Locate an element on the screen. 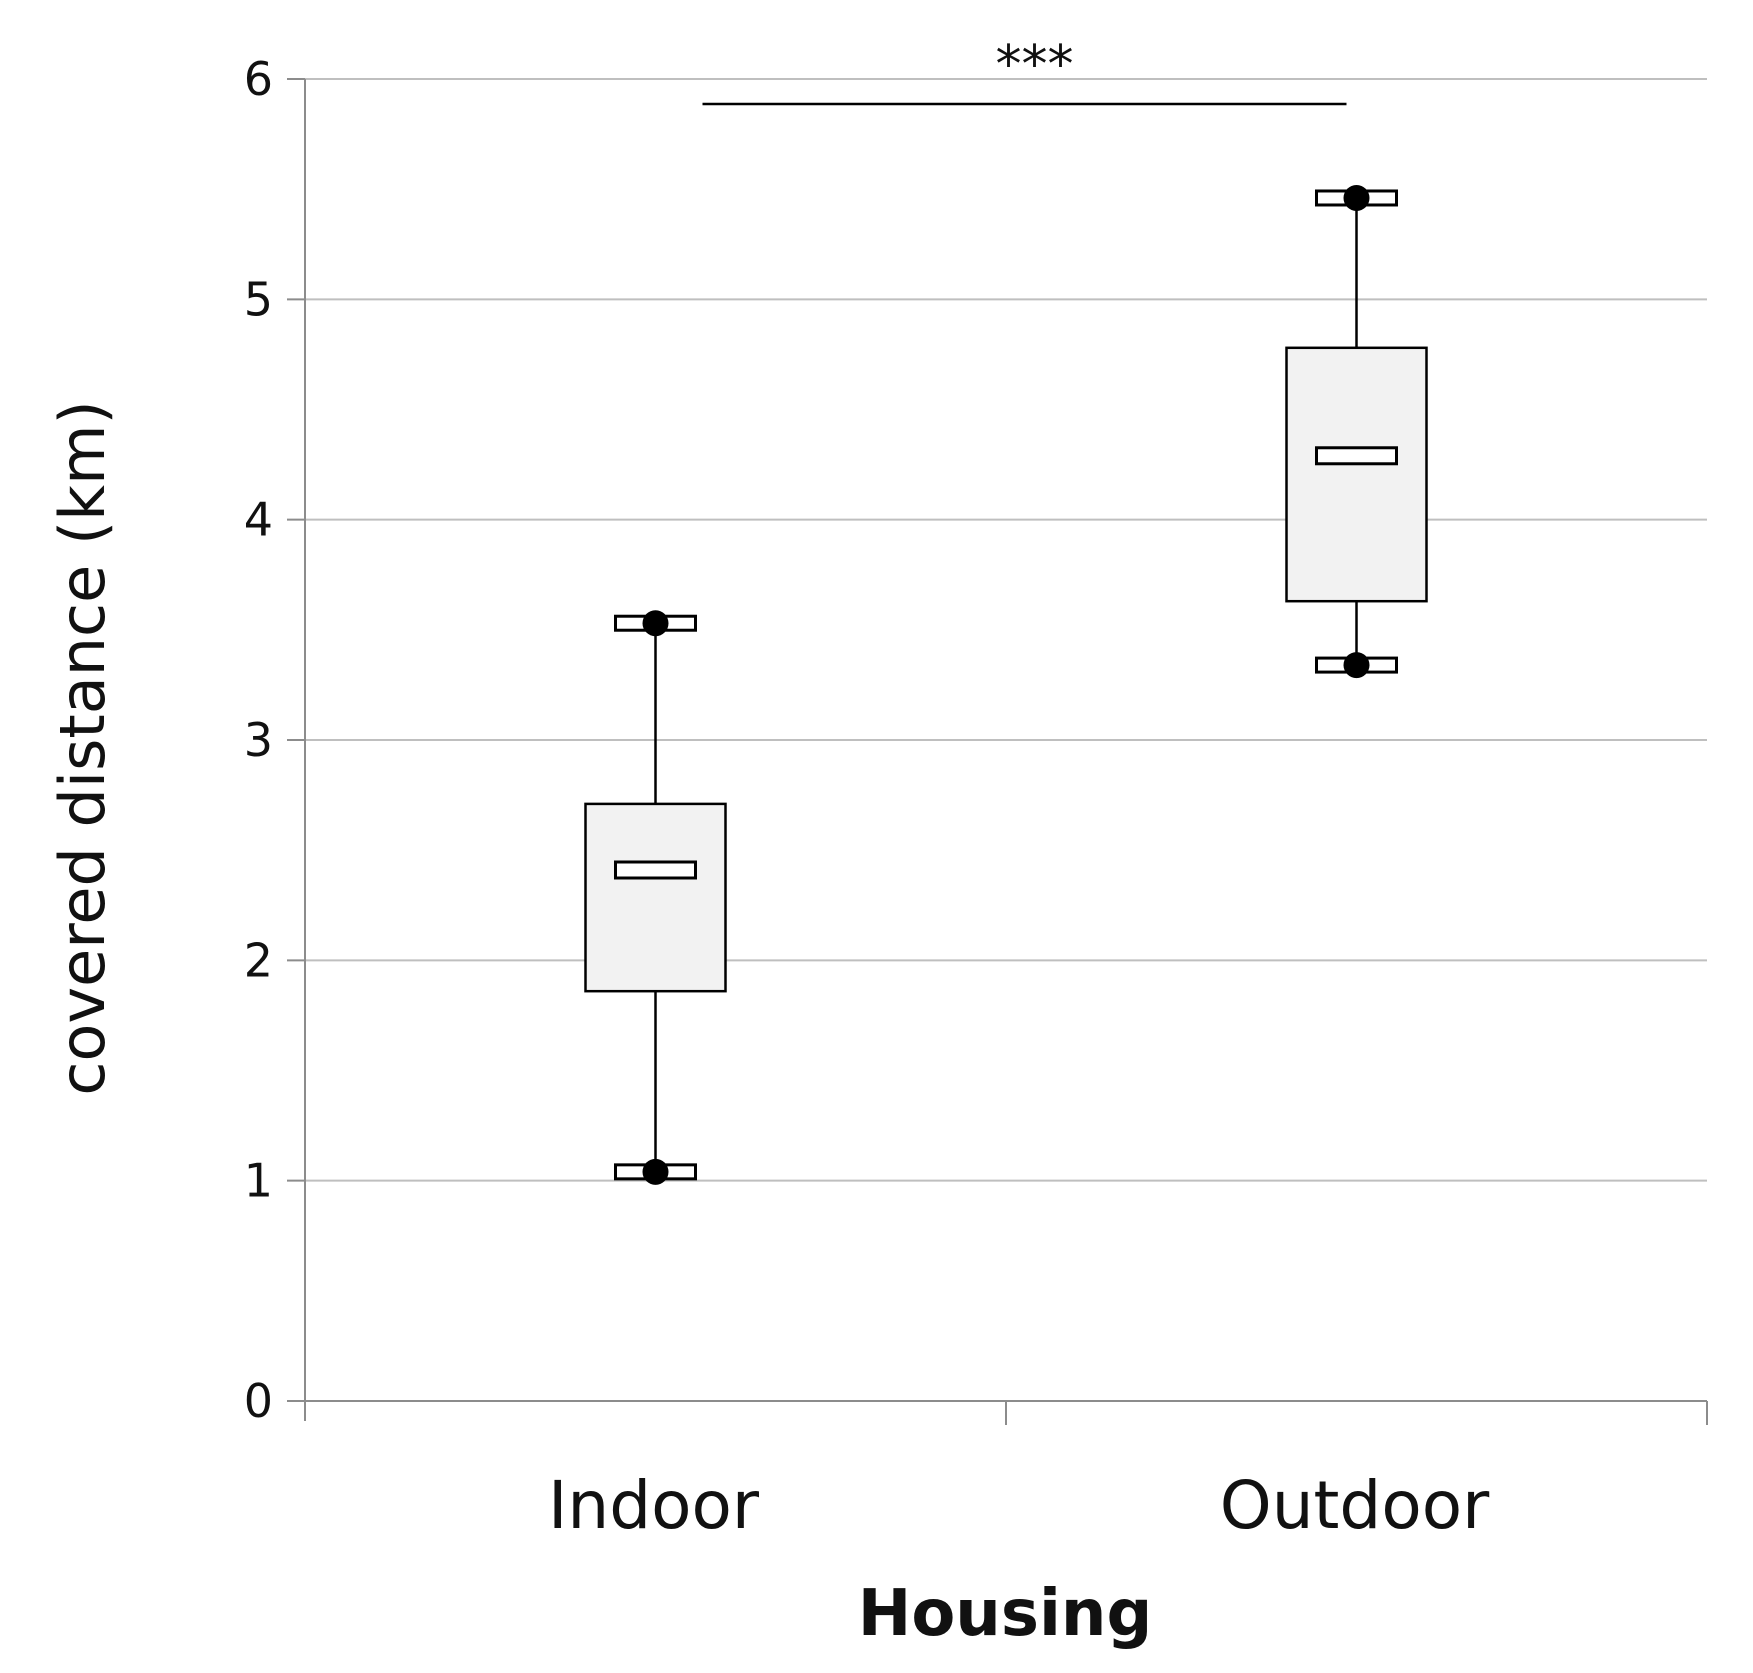 The height and width of the screenshot is (1673, 1753). significance-bracket: *** is located at coordinates (1024, 70).